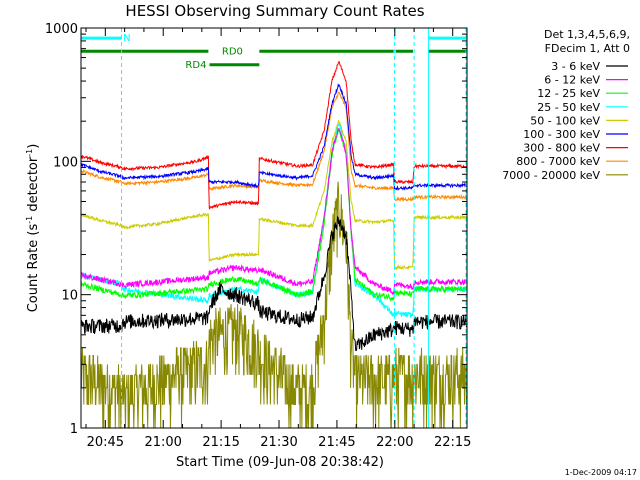  What do you see at coordinates (587, 34) in the screenshot?
I see `legend-header-line-1: Det 1,3,4,5,6,9,` at bounding box center [587, 34].